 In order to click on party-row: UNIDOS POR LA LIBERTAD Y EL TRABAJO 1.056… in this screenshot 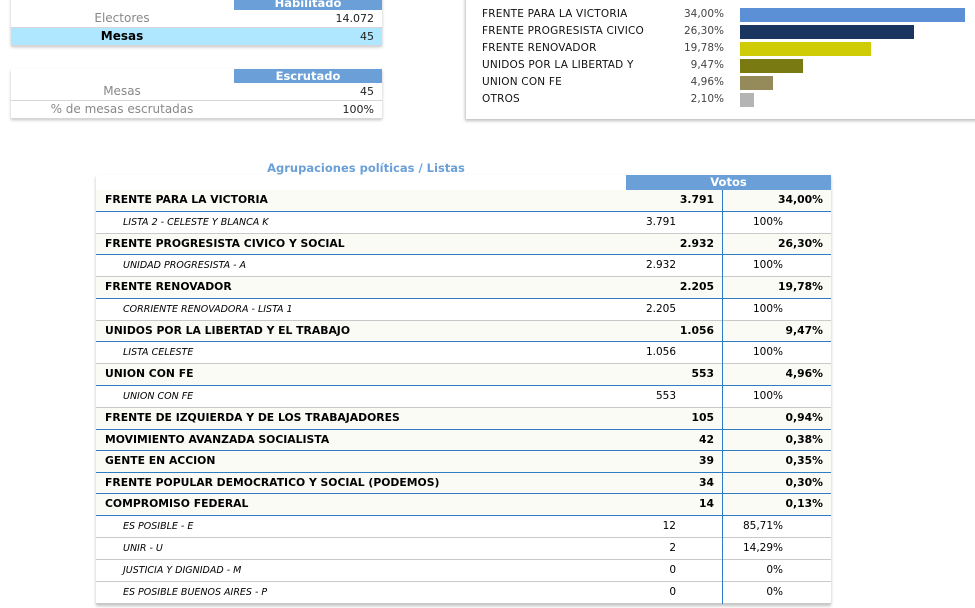, I will do `click(463, 331)`.